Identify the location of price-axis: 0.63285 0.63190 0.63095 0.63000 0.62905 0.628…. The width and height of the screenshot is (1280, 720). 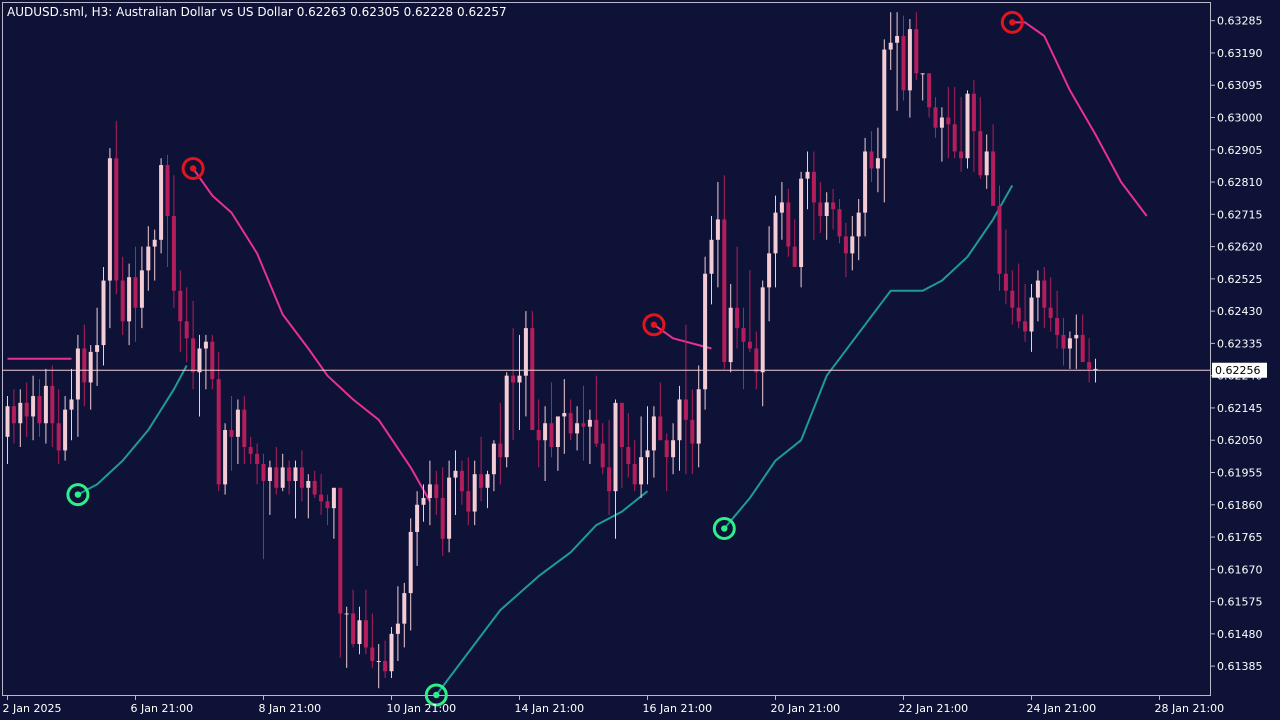
(1236, 344).